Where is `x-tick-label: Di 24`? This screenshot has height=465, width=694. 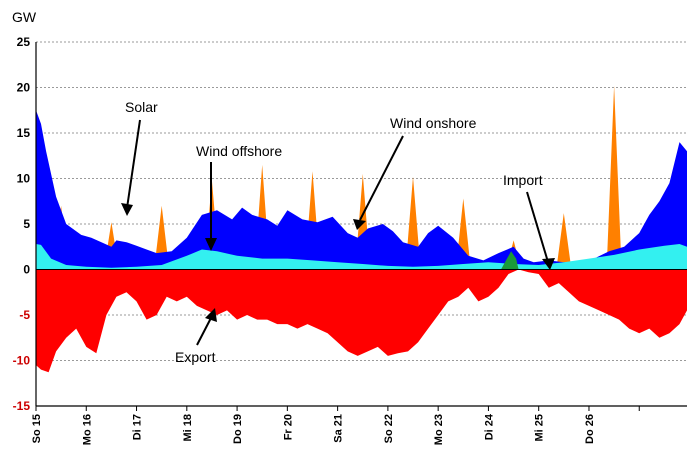
x-tick-label: Di 24 is located at coordinates (489, 426).